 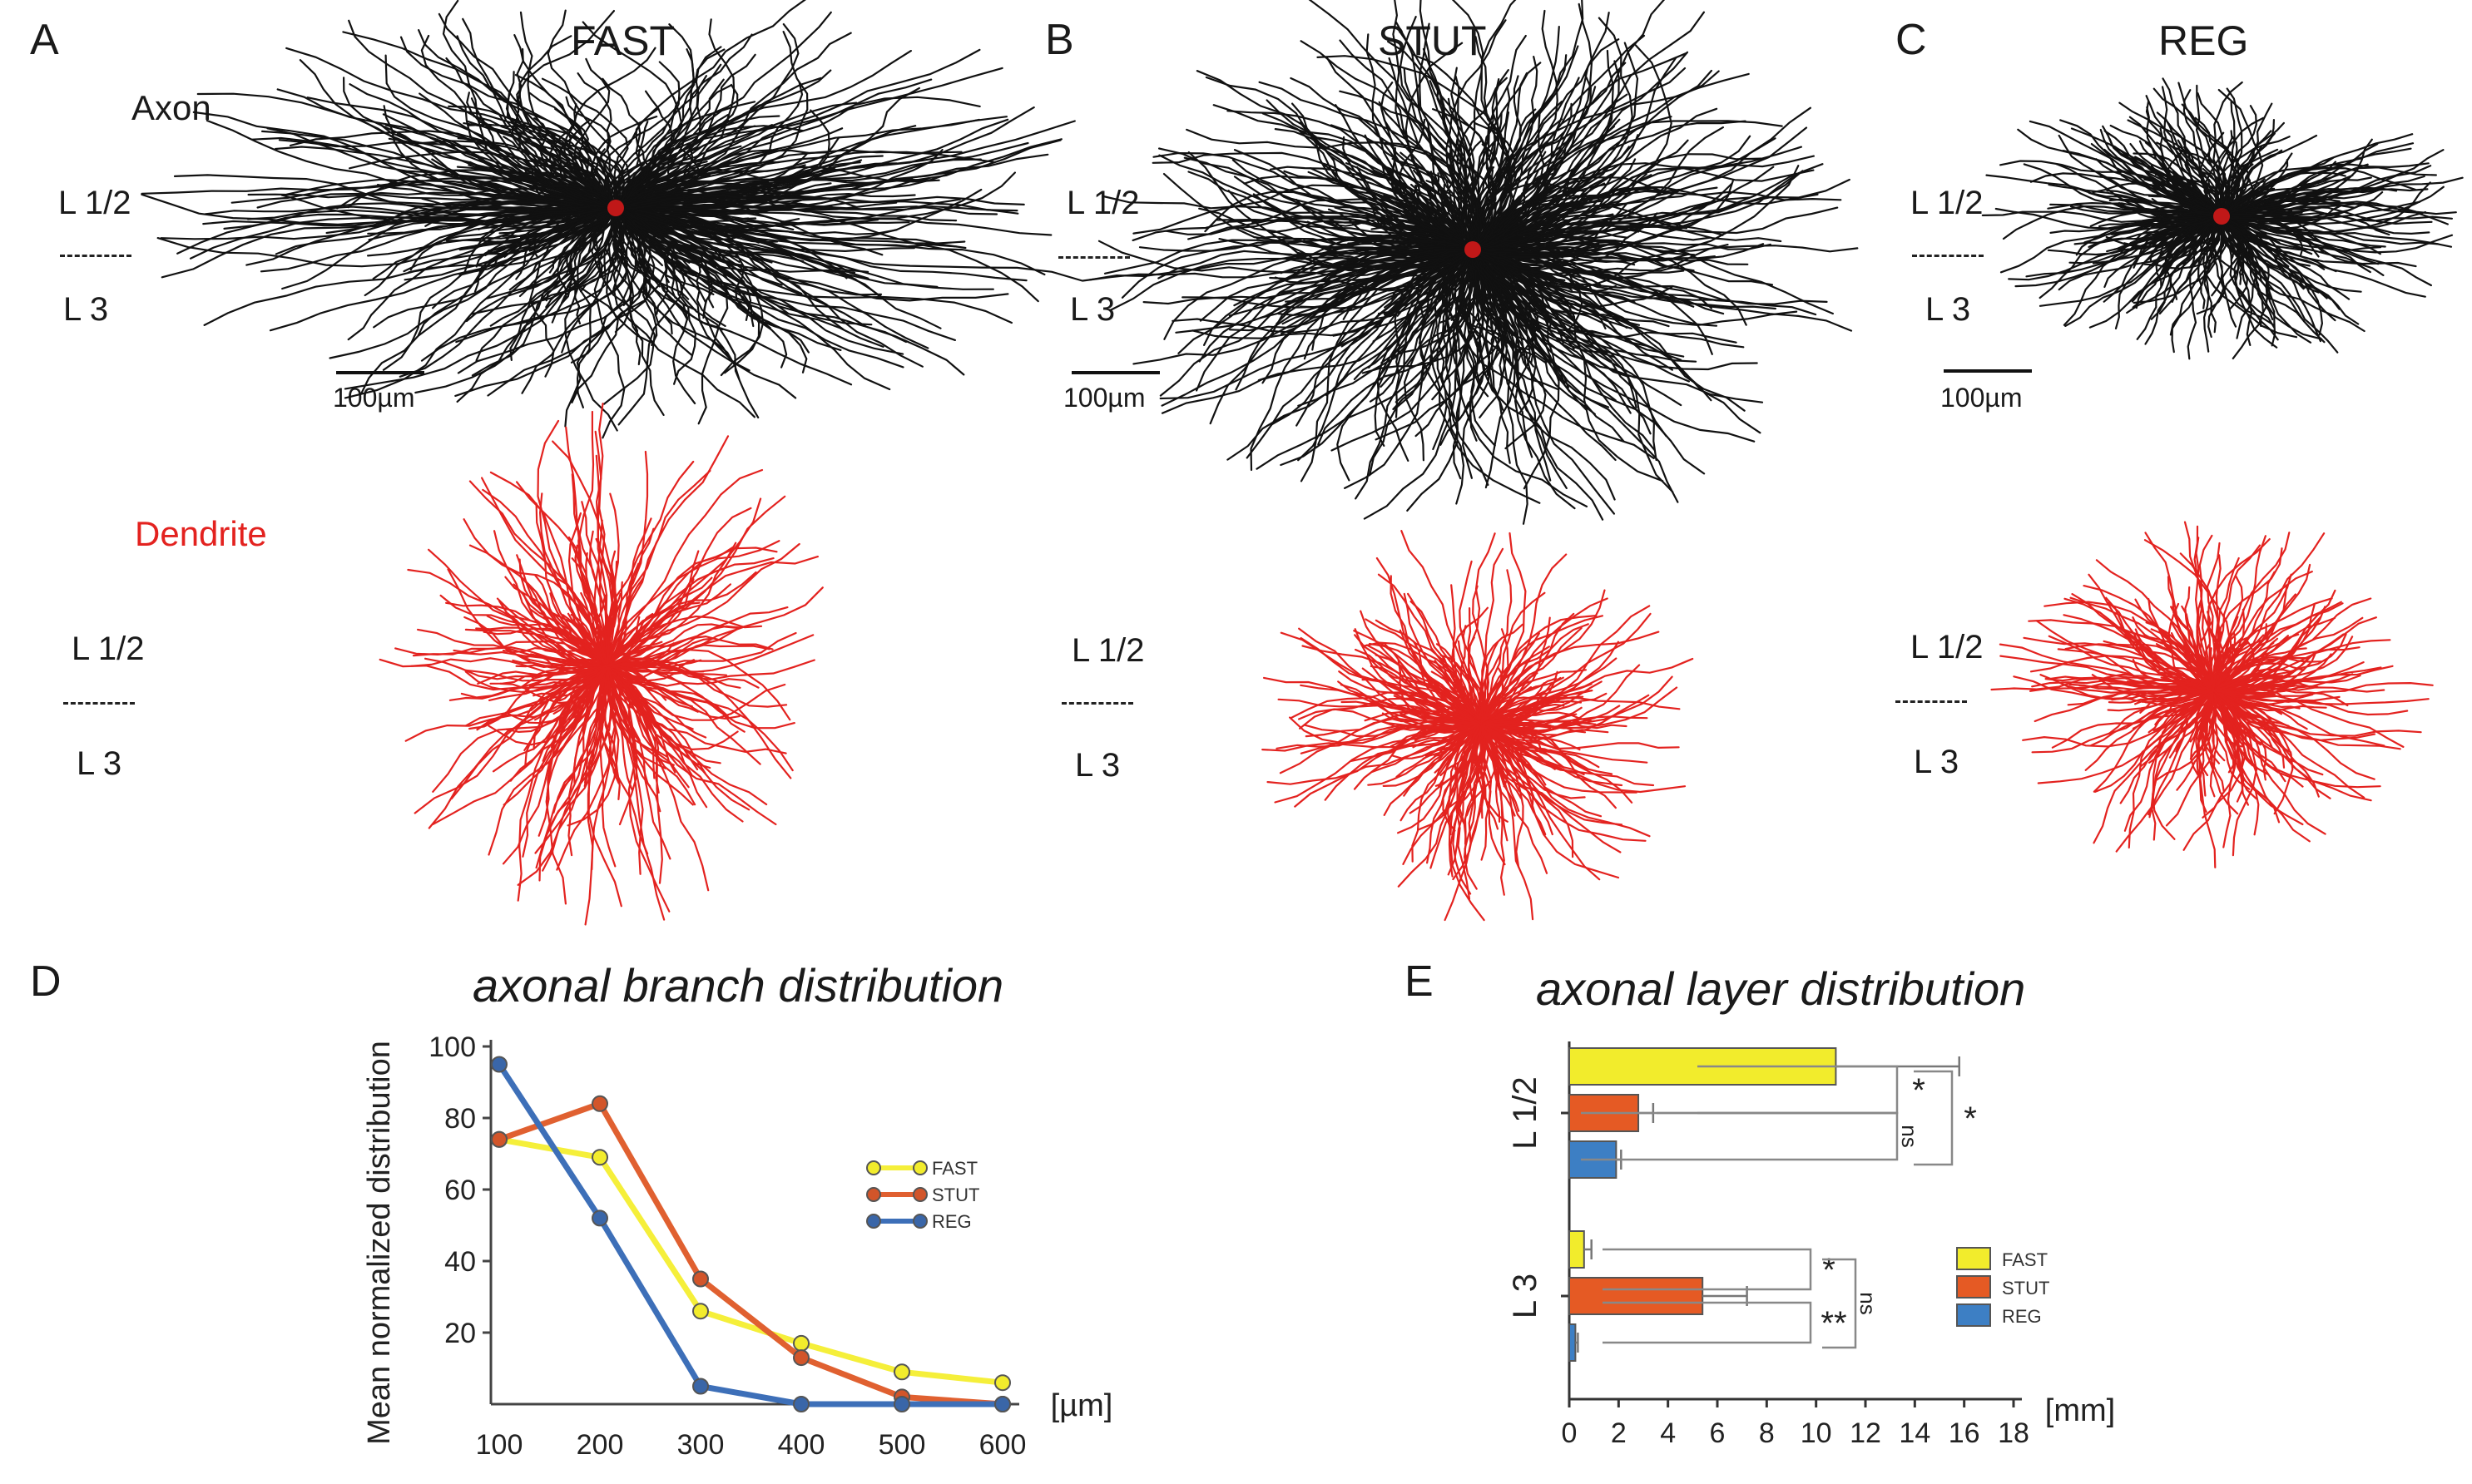 I want to click on sig-bracket-stut-reg-l3-label: **, so click(x=1834, y=1323).